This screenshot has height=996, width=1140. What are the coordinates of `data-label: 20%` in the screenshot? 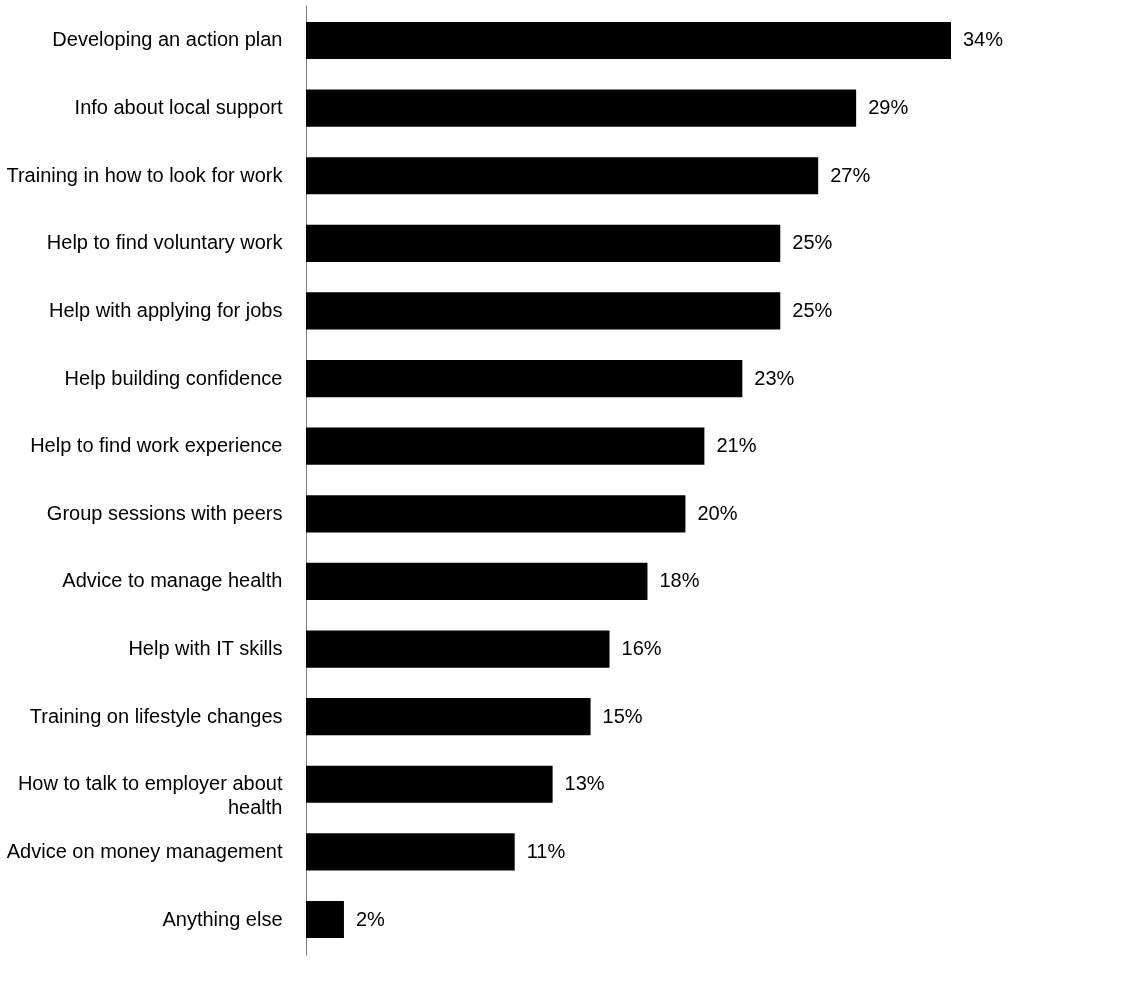 It's located at (717, 512).